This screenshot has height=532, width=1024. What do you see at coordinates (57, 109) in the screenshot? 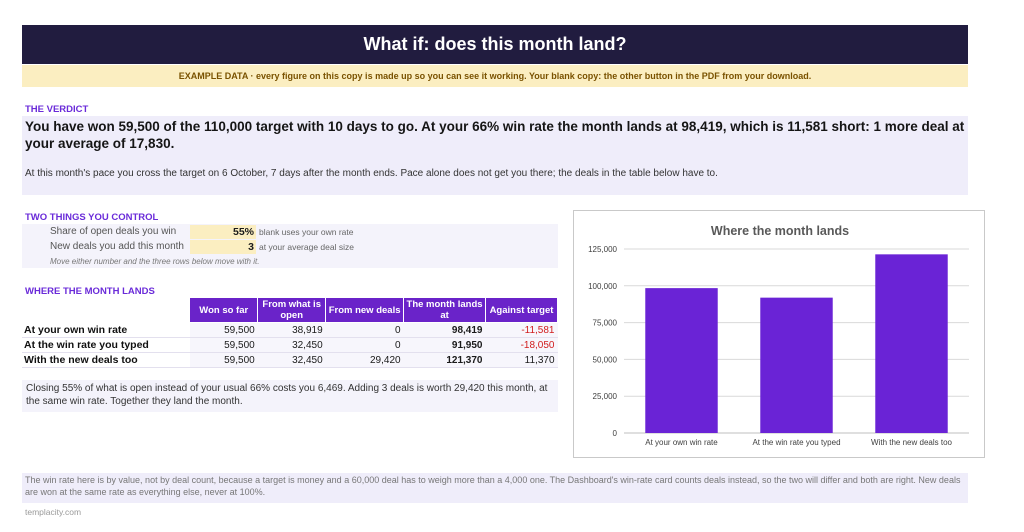
I see `verdict-label: THE VERDICT` at bounding box center [57, 109].